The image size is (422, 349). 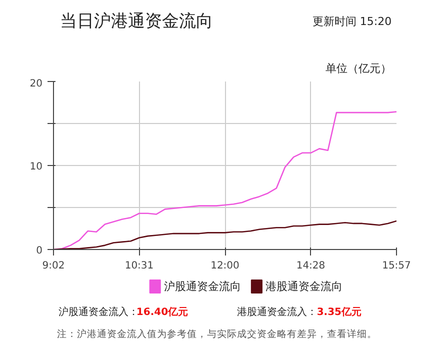 I want to click on text: 港股通资金流入：, so click(x=277, y=312).